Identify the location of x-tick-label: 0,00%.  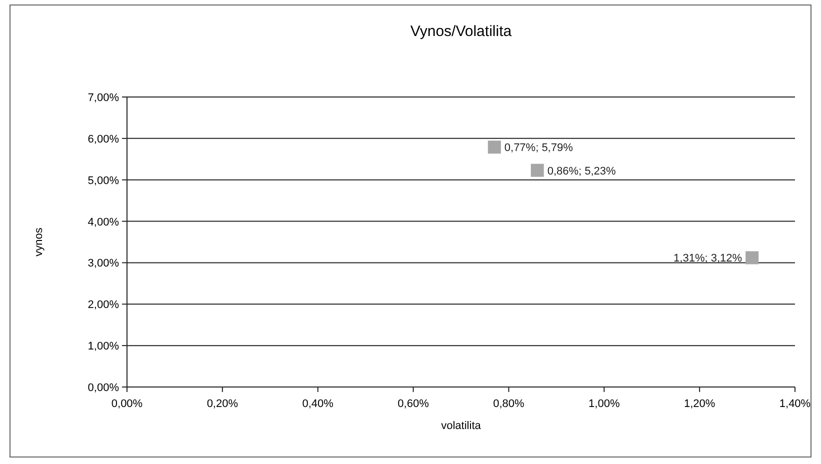
(127, 404).